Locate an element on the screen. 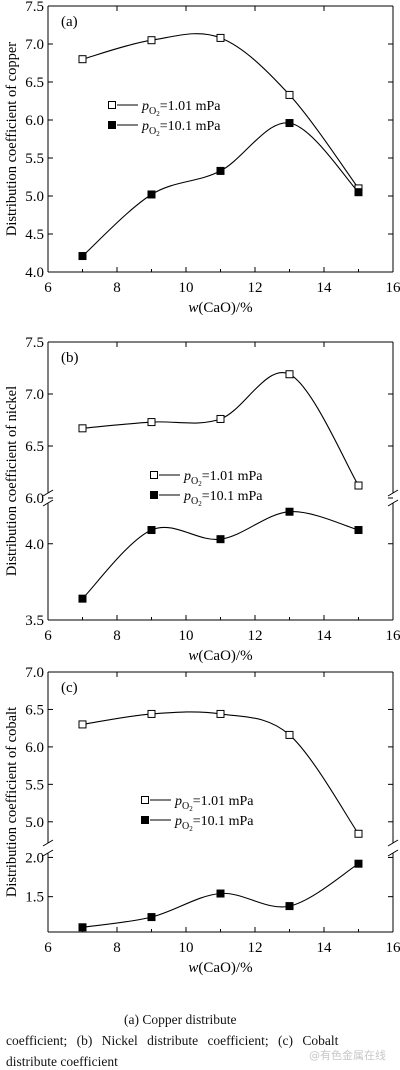 The width and height of the screenshot is (400, 1070). y-tick-label: 4.5 is located at coordinates (34, 235).